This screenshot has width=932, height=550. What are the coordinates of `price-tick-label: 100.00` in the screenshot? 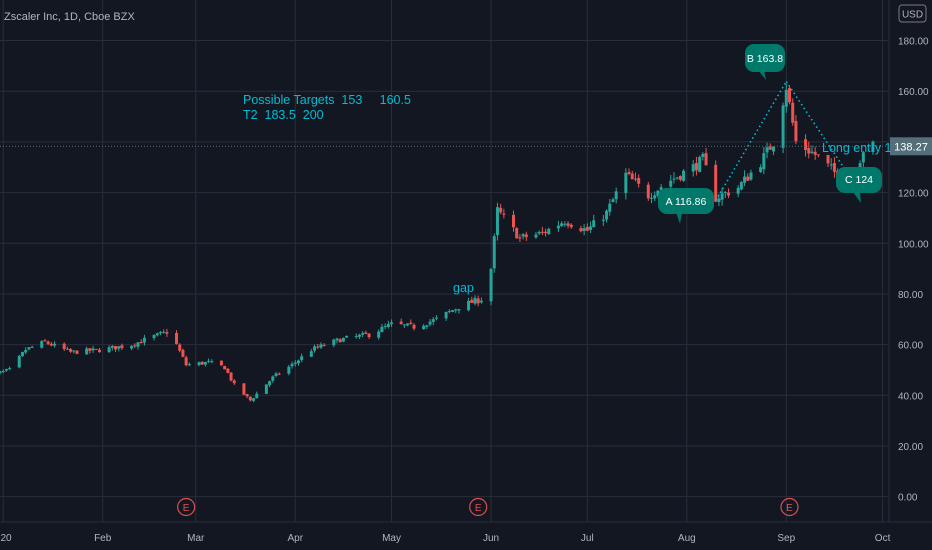 It's located at (913, 244).